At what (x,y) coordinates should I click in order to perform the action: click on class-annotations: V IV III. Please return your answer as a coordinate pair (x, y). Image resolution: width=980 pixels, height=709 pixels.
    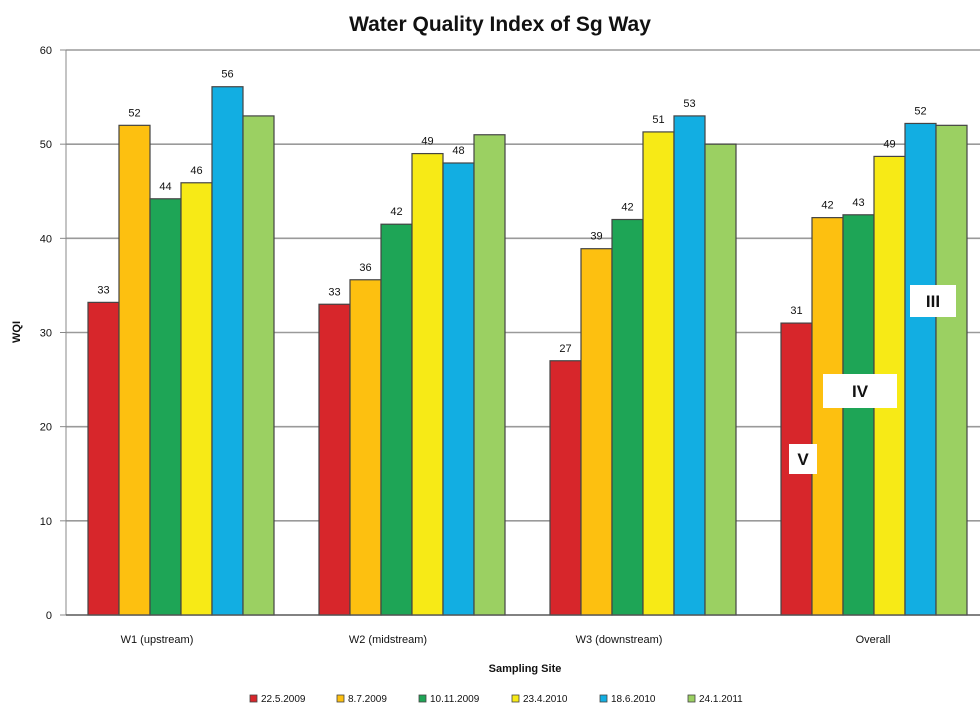
    Looking at the image, I should click on (872, 379).